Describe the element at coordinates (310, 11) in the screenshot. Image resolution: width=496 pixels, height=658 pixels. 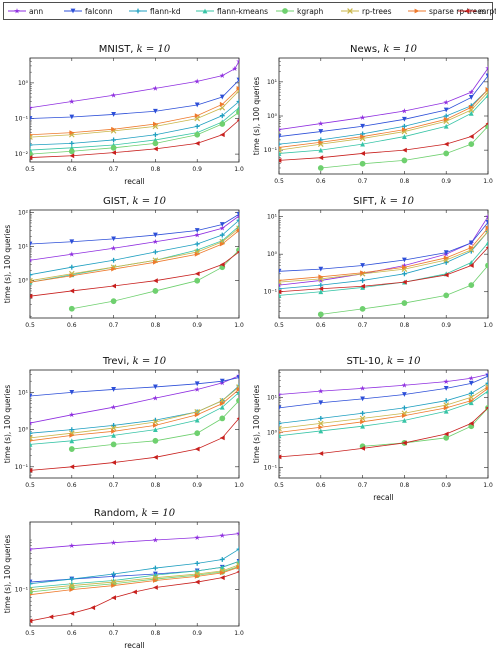
I see `legend-label: kgraph` at that location.